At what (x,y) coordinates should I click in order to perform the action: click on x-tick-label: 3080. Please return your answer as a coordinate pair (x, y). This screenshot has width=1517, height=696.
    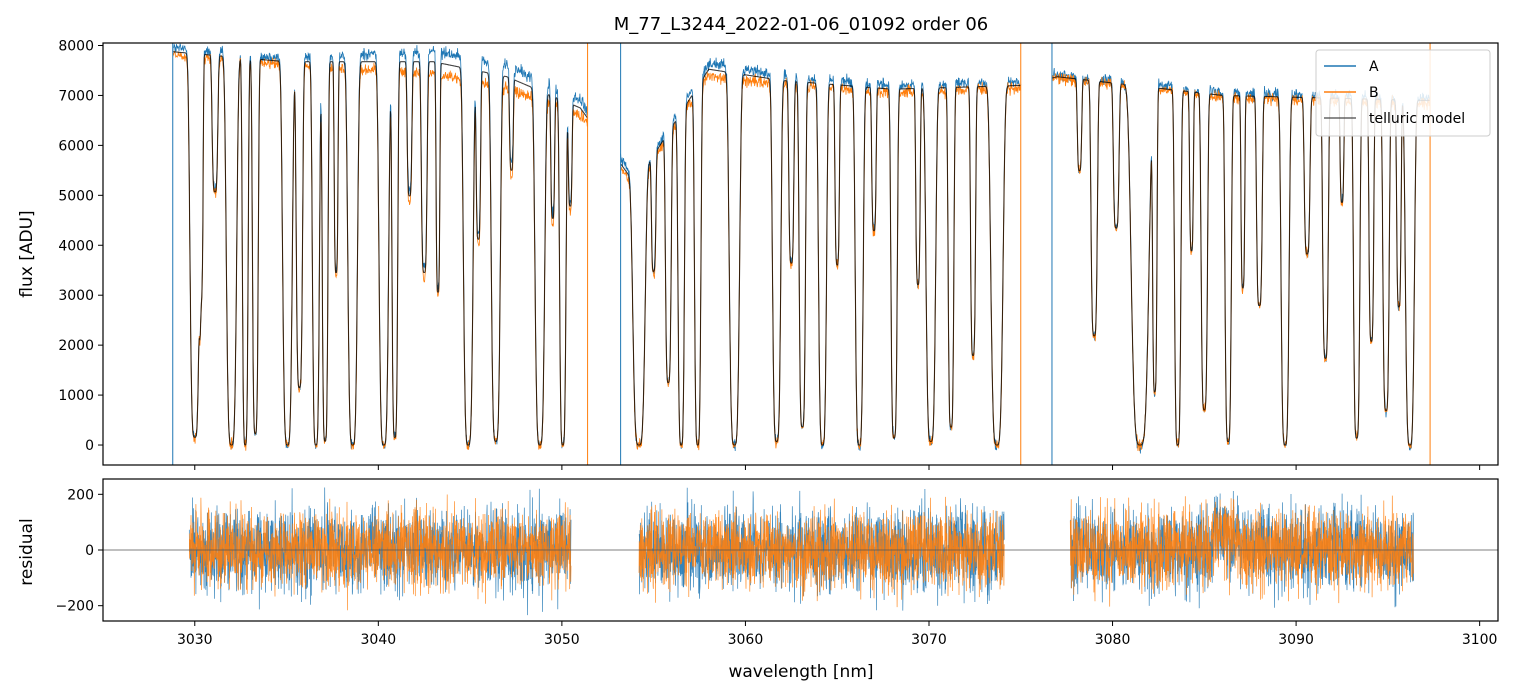
    Looking at the image, I should click on (1113, 640).